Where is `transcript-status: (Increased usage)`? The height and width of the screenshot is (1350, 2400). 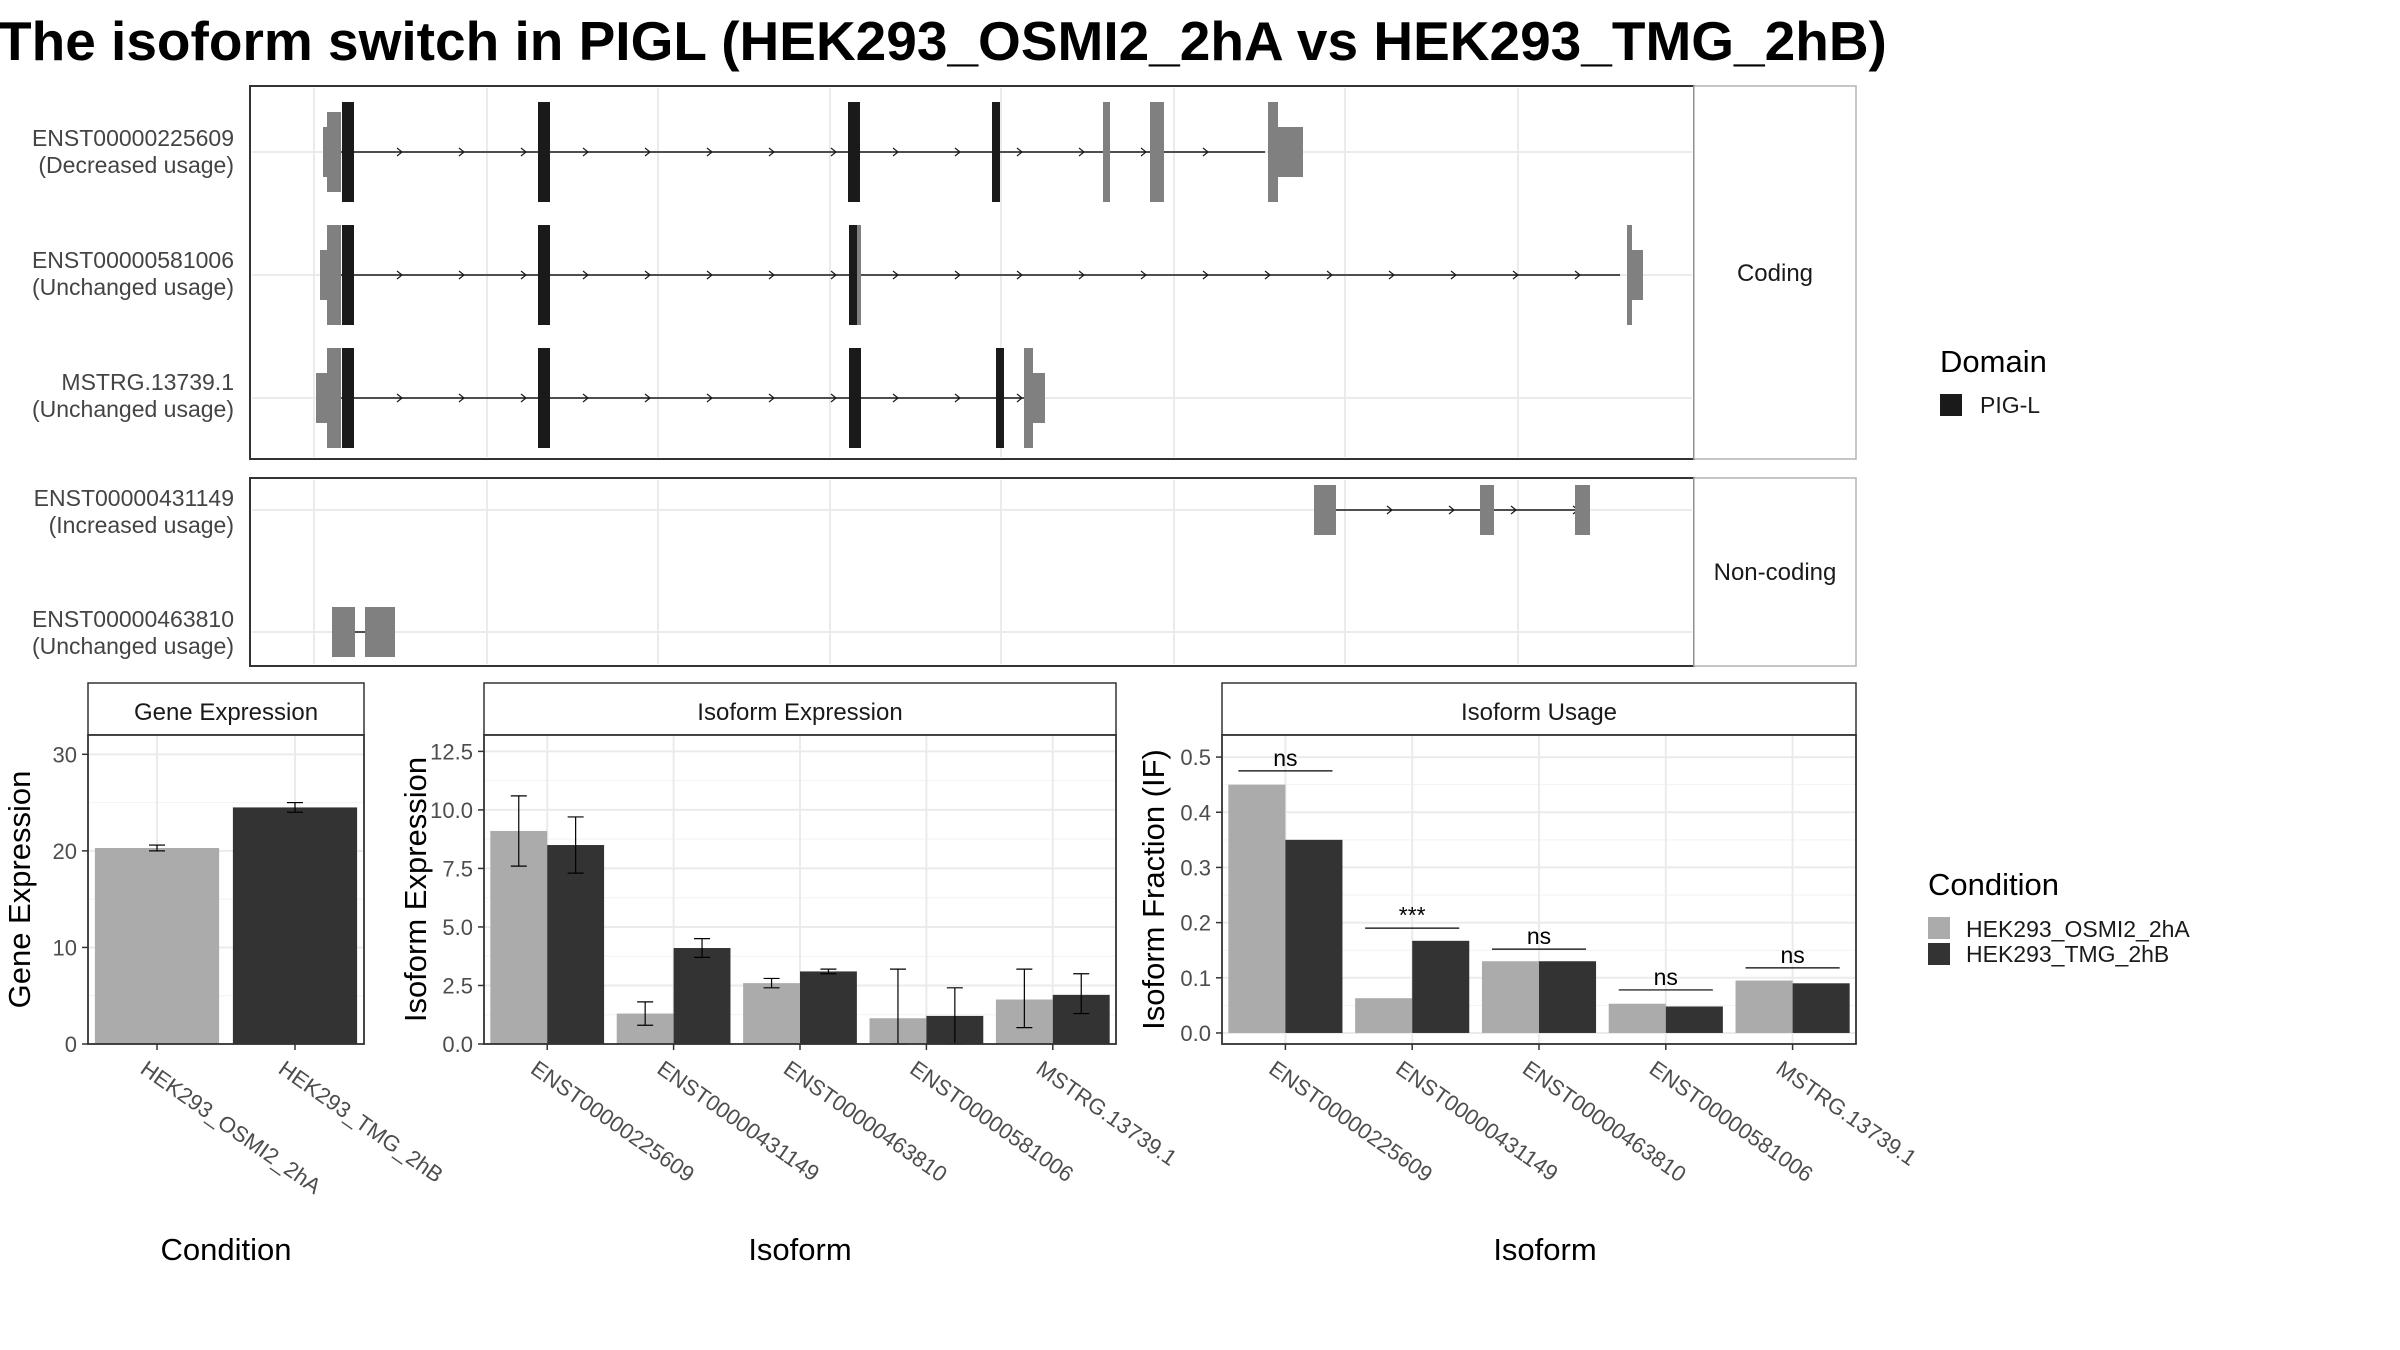
transcript-status: (Increased usage) is located at coordinates (141, 525).